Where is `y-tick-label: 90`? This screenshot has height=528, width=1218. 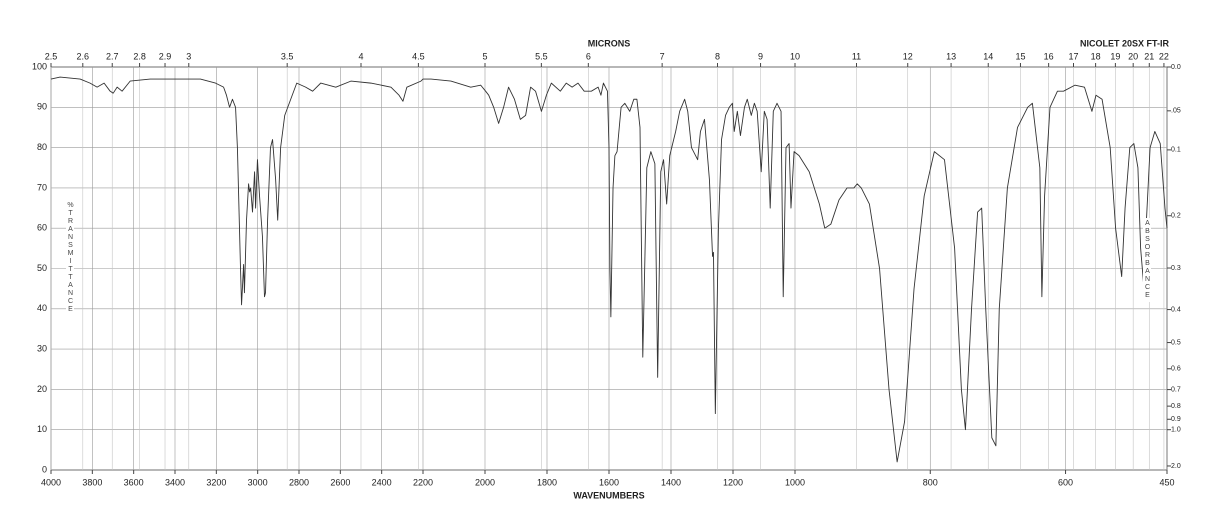
y-tick-label: 90 is located at coordinates (42, 107).